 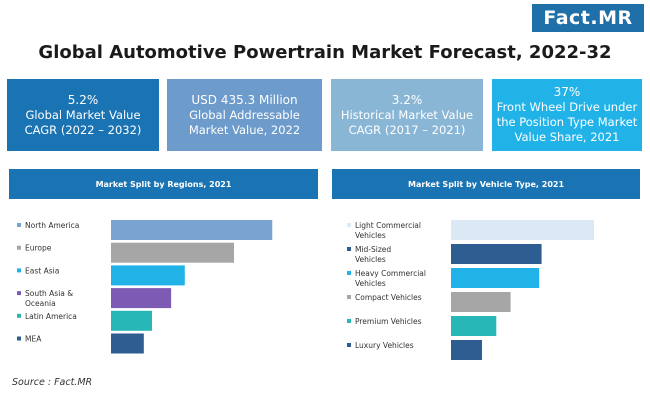 I want to click on category-label: Latin America, so click(x=51, y=316).